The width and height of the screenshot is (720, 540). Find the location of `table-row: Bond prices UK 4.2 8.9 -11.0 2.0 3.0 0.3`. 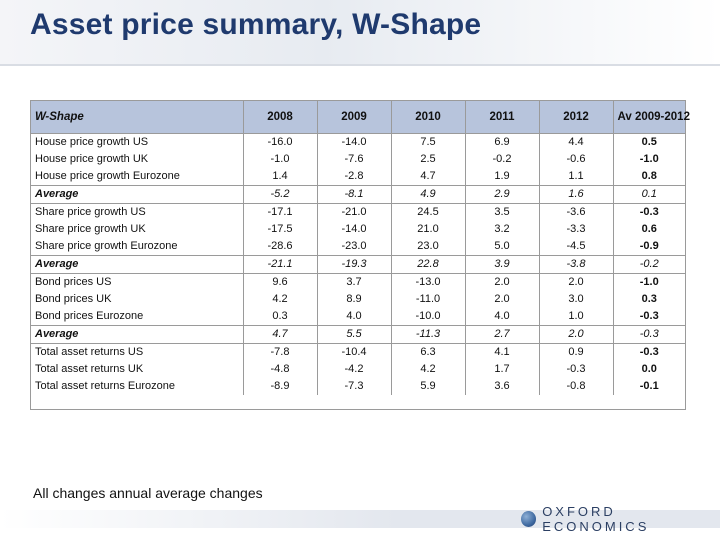

table-row: Bond prices UK 4.2 8.9 -11.0 2.0 3.0 0.3 is located at coordinates (358, 299).